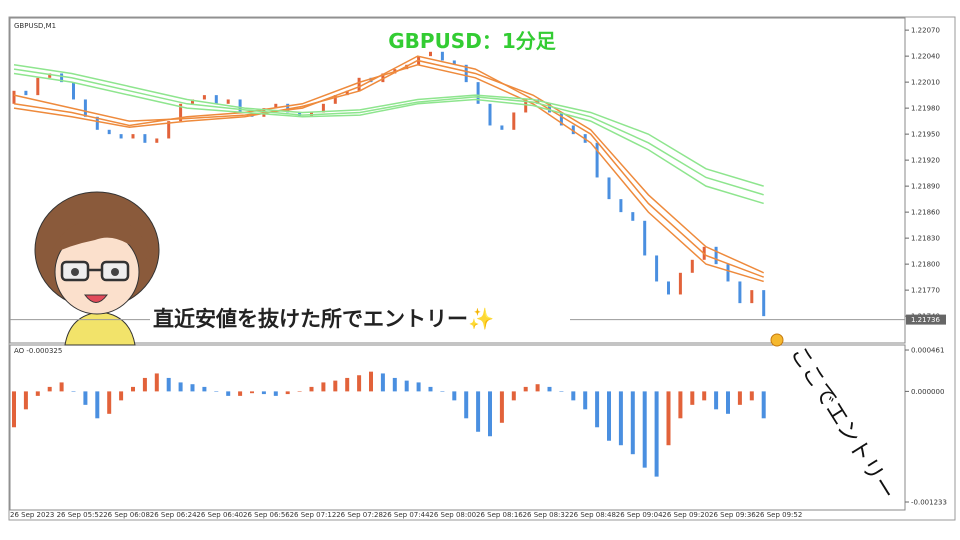  I want to click on y-tick-label: 1.21770, so click(925, 291).